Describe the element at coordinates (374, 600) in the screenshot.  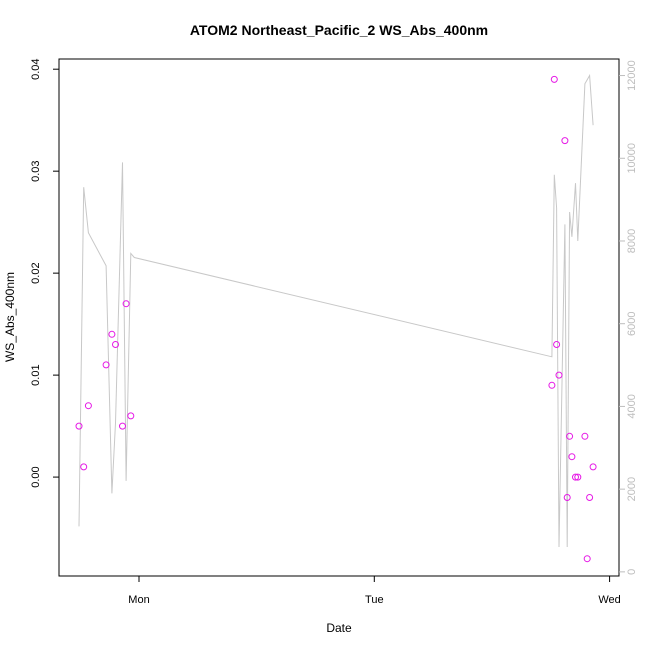
I see `x-tick-label: Tue` at that location.